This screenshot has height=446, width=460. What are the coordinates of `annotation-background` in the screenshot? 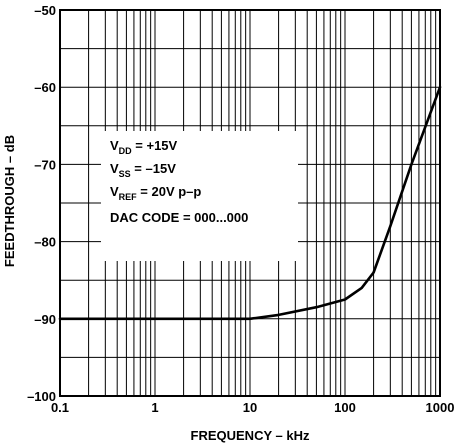 It's located at (199, 196).